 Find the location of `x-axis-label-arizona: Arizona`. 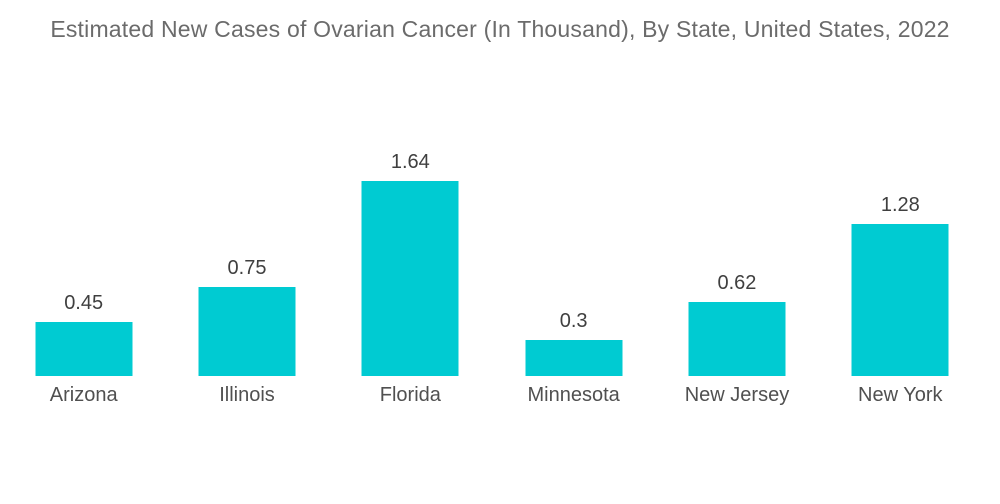

x-axis-label-arizona: Arizona is located at coordinates (83, 395).